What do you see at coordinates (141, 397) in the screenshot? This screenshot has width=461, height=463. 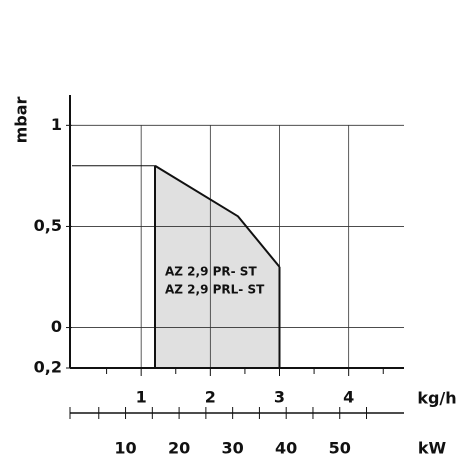 I see `x-tick-label: 1` at bounding box center [141, 397].